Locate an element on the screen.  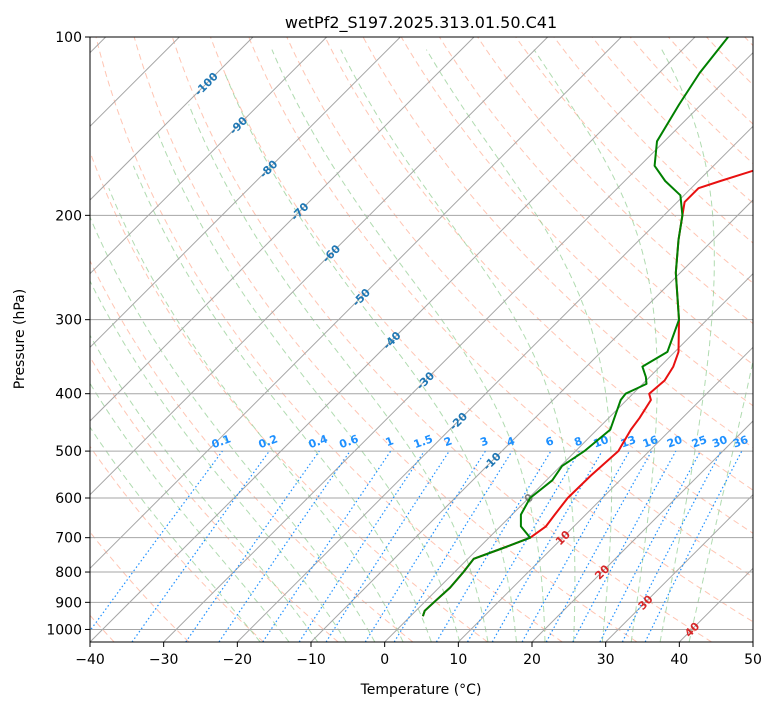
mixing-ratio-label: 1 is located at coordinates (390, 441).